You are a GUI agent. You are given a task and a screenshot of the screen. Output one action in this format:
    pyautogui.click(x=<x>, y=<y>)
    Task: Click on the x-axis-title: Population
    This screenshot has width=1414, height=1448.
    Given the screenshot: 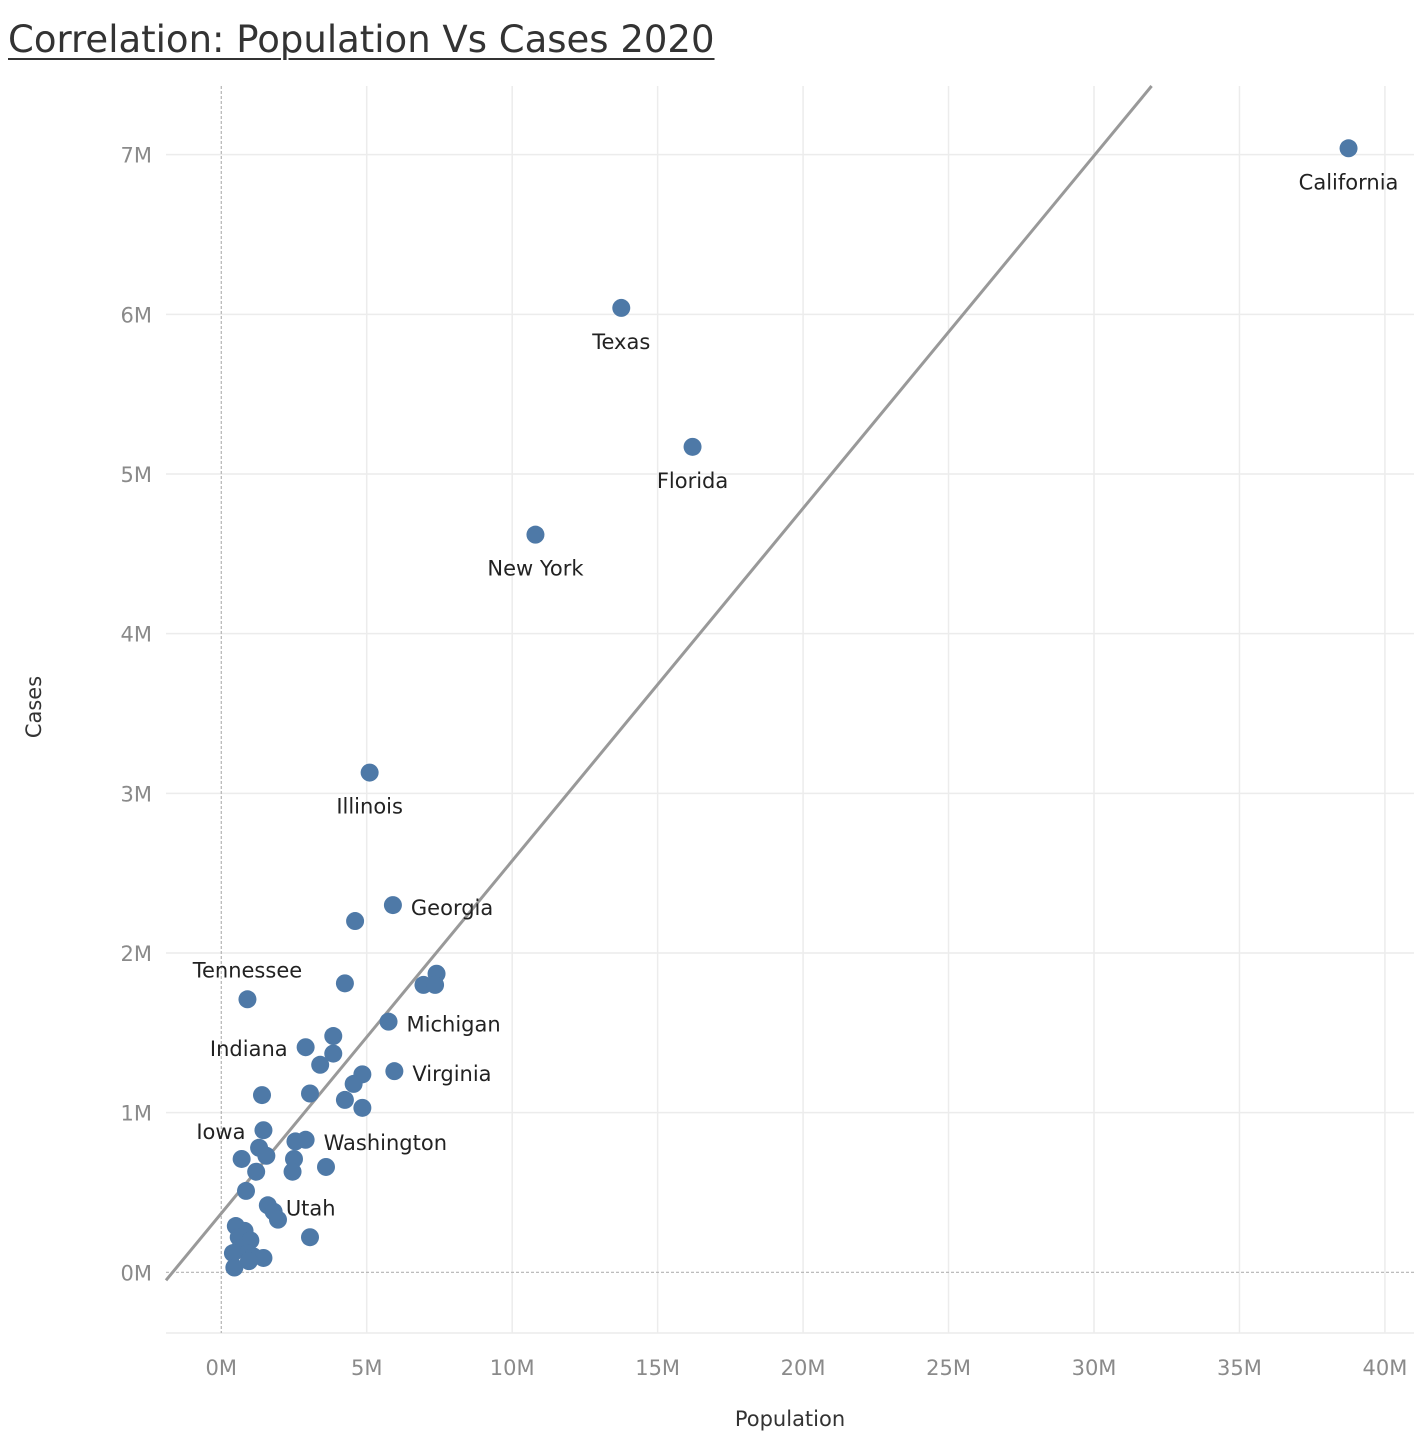 What is the action you would take?
    pyautogui.click(x=790, y=1419)
    